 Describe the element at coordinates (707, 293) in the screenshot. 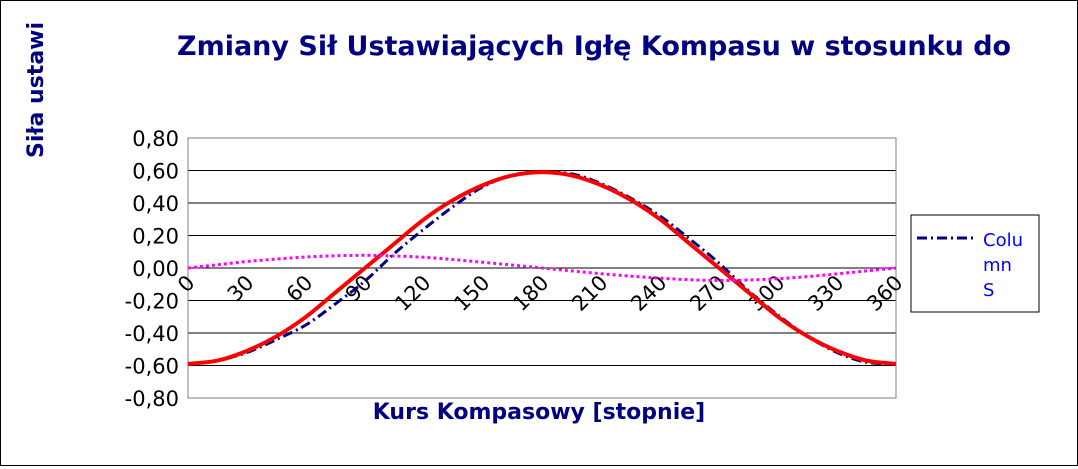

I see `x-tick-label: 270` at that location.